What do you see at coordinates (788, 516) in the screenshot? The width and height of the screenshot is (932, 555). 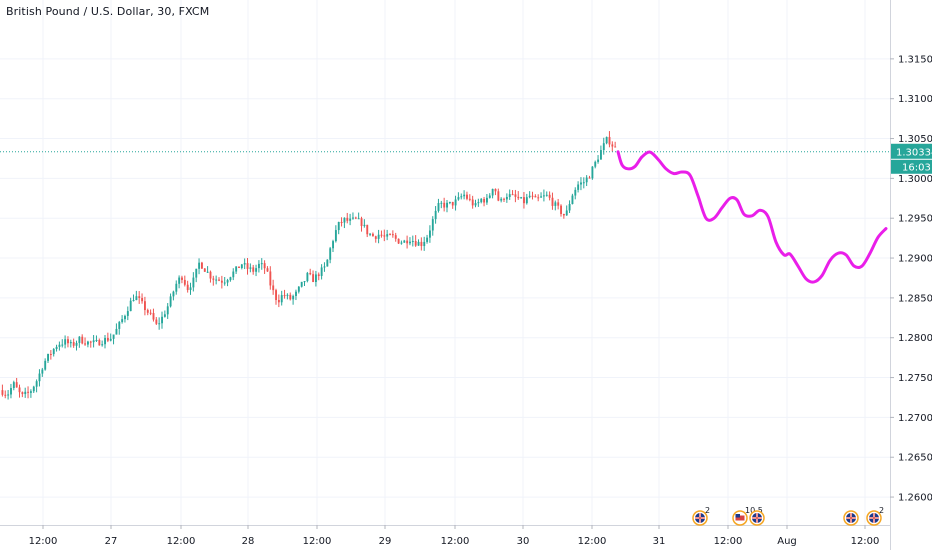 I see `economic-events: 2 10.5 2` at bounding box center [788, 516].